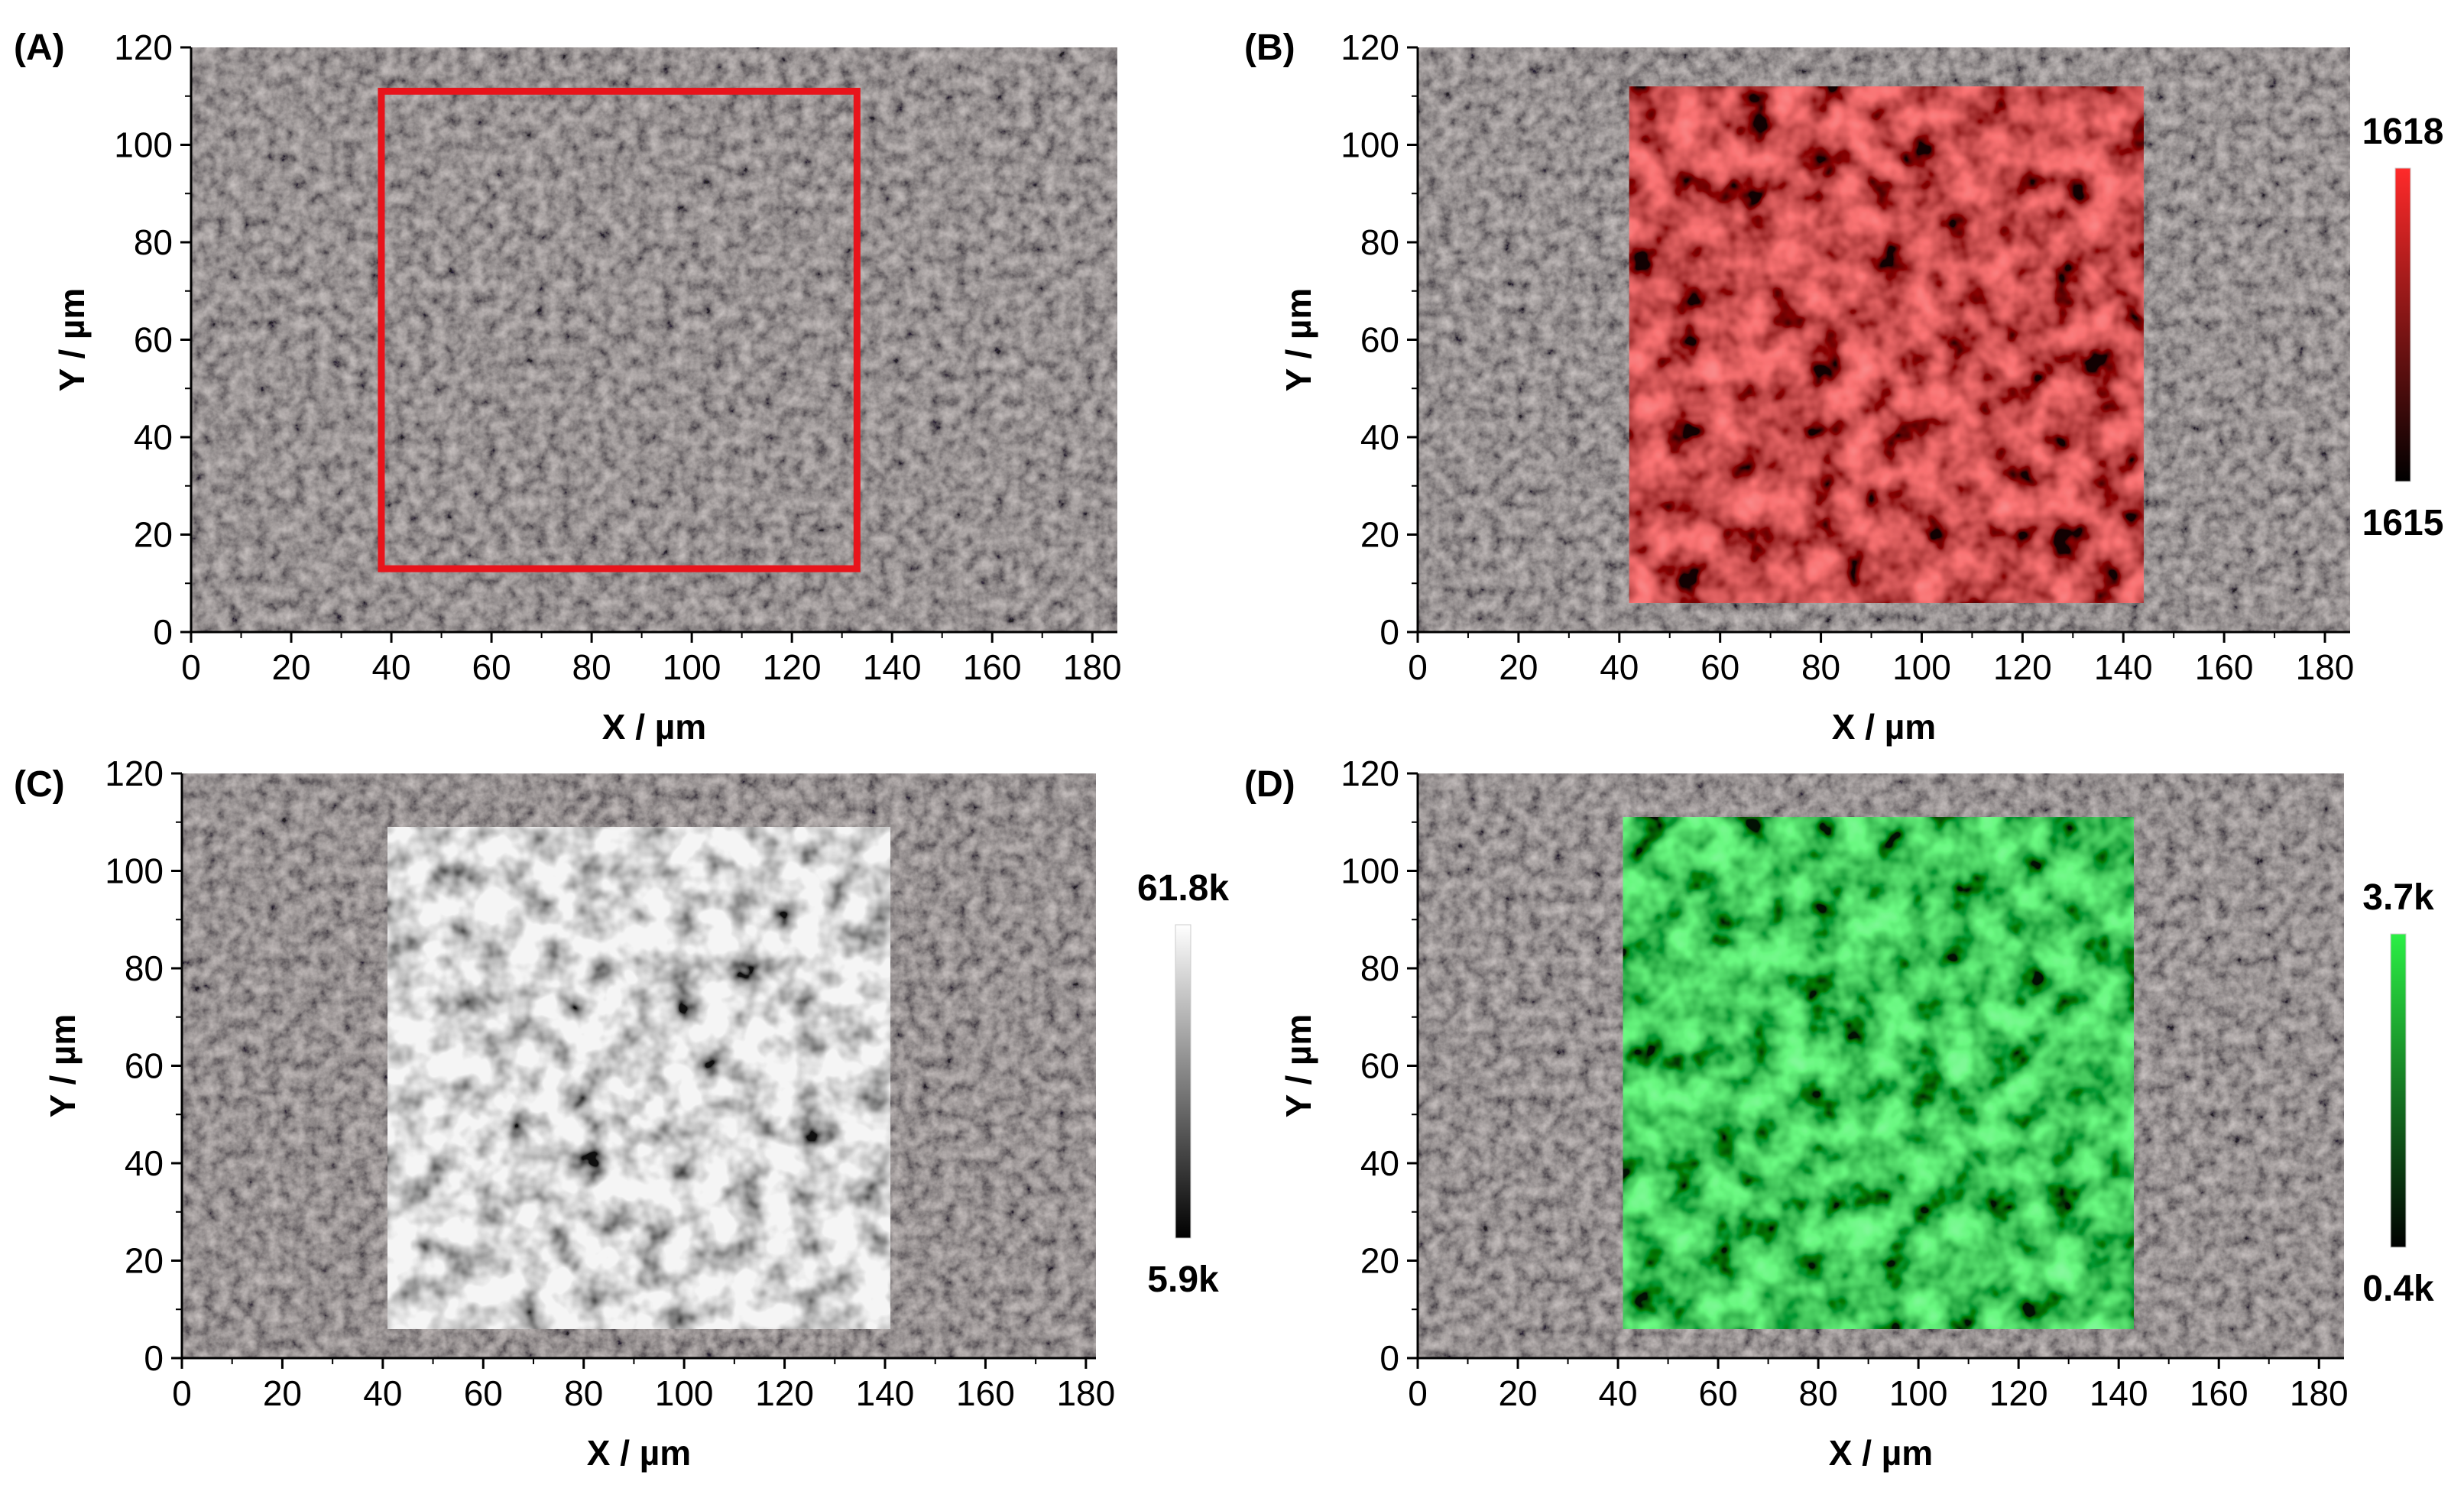 The height and width of the screenshot is (1501, 2464). Describe the element at coordinates (1269, 48) in the screenshot. I see `panel-label: (B)` at that location.